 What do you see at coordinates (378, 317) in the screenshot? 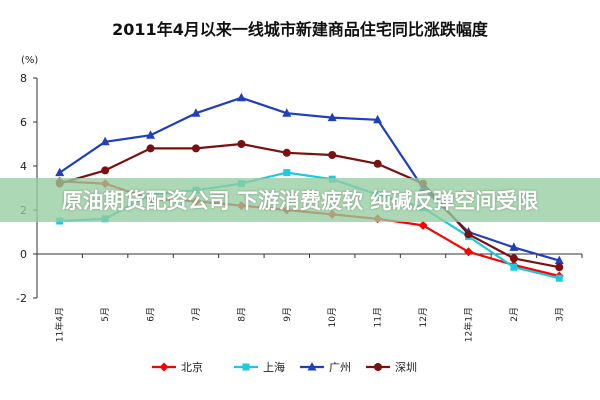
I see `x-tick-label: 11月` at bounding box center [378, 317].